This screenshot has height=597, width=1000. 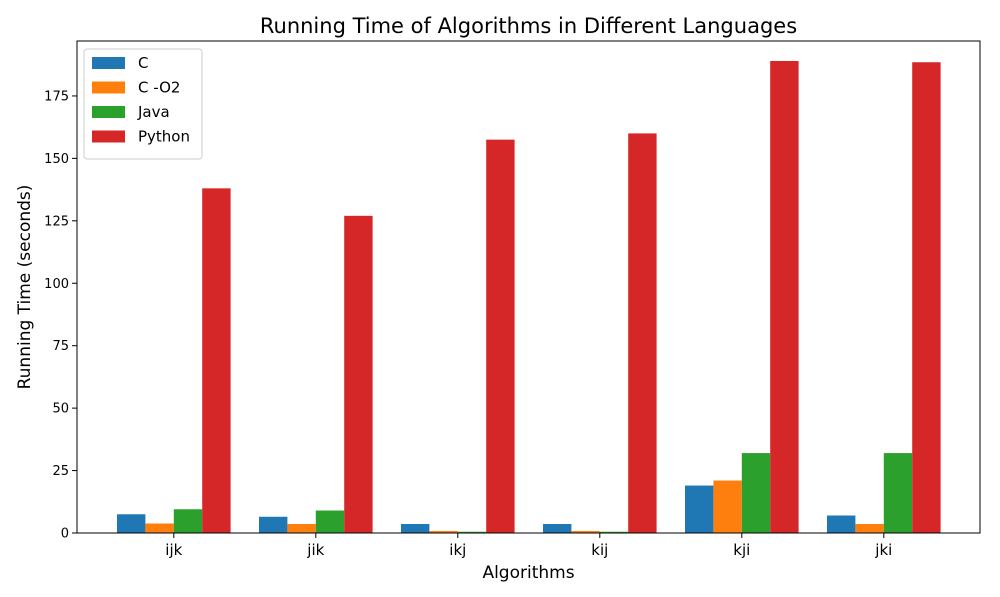 What do you see at coordinates (56, 221) in the screenshot?
I see `y-tick-label: 125` at bounding box center [56, 221].